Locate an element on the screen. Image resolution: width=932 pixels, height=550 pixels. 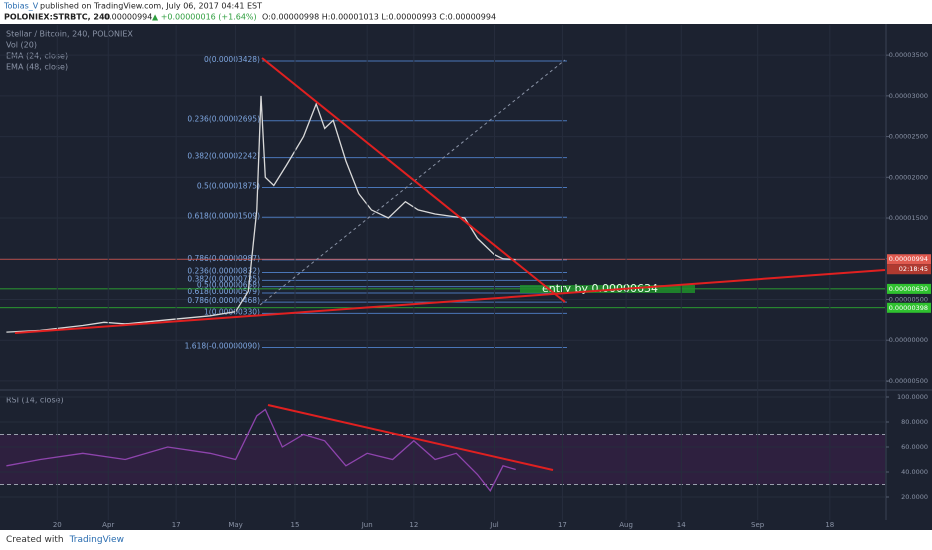
y-tick-label: 0.00002500 is located at coordinates (908, 137).